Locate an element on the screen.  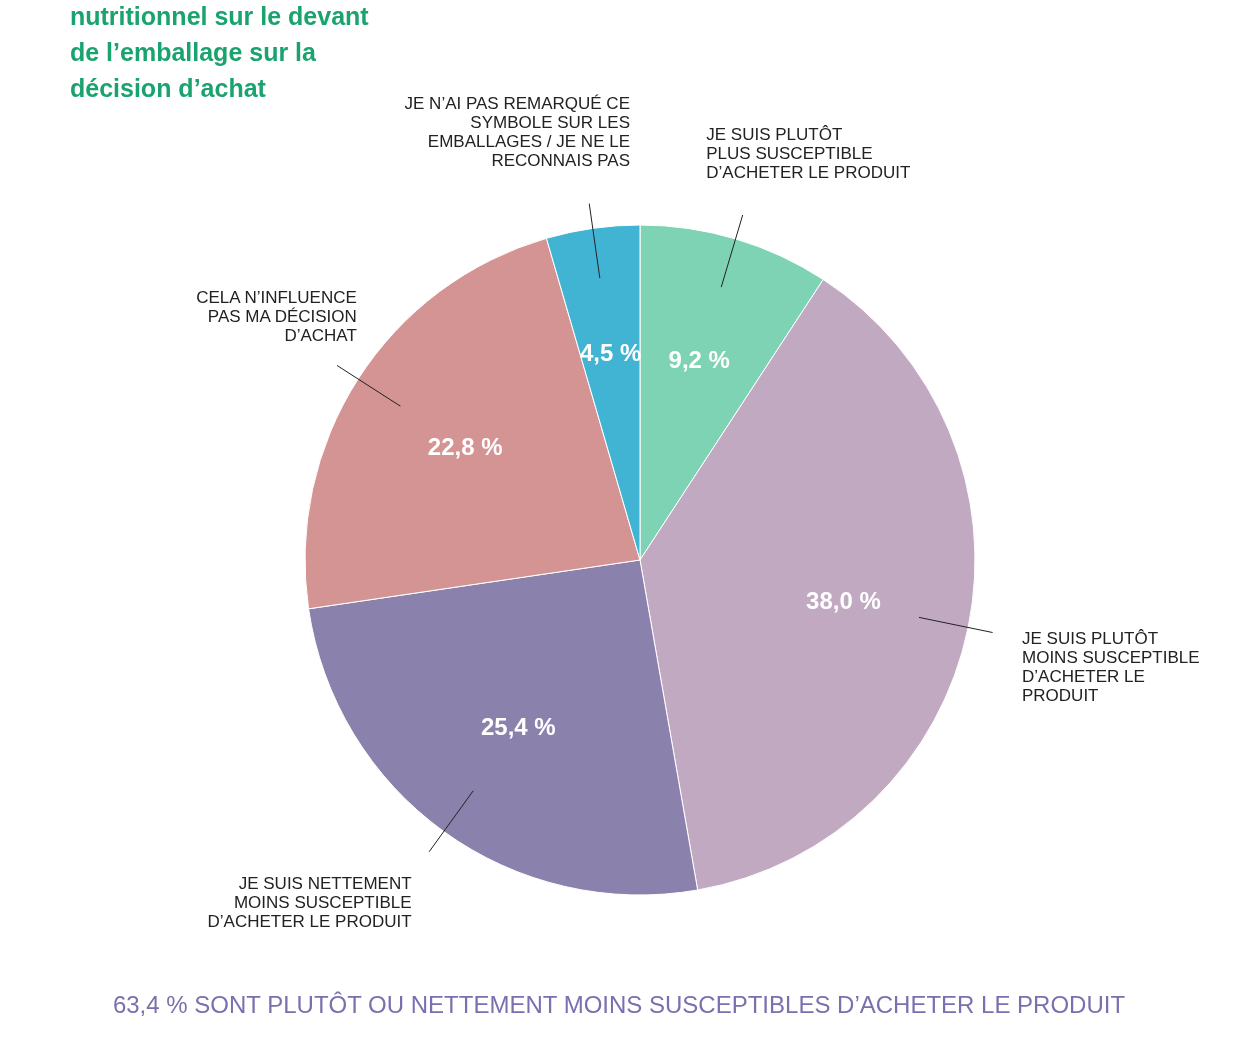
data-label: 38,0 % is located at coordinates (843, 600).